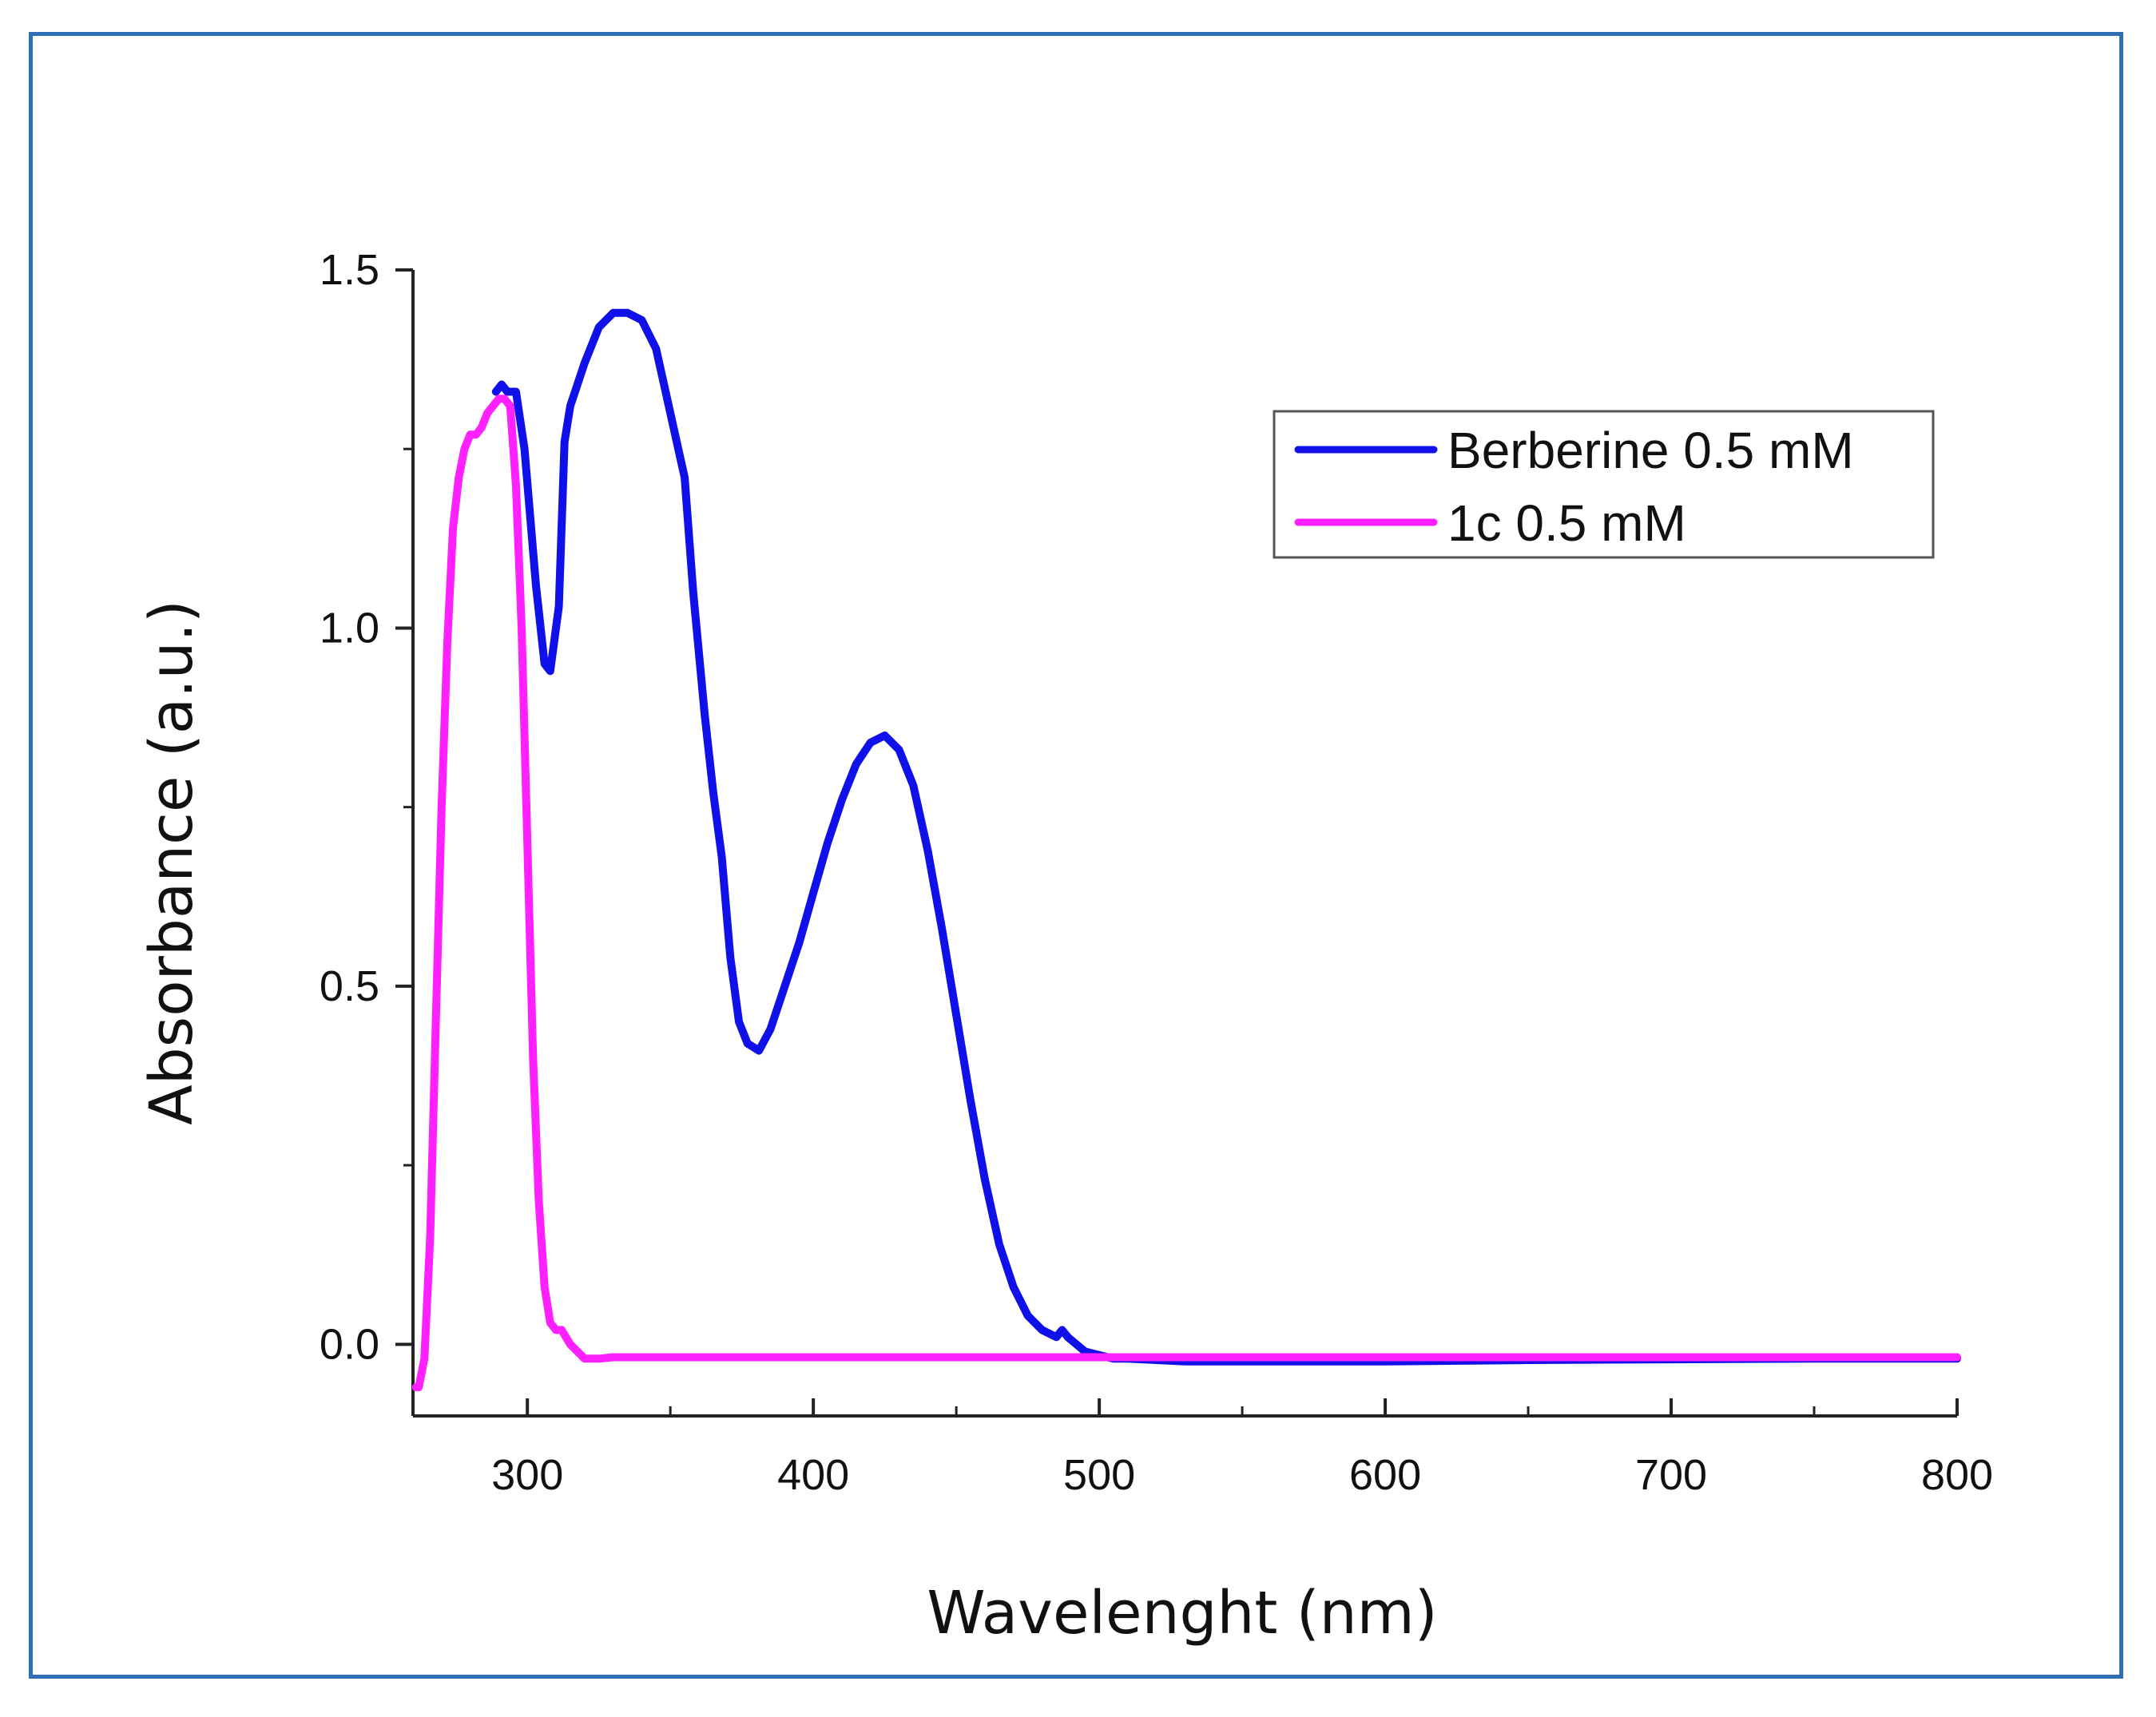  I want to click on legend-label-1c: 1c 0.5 mM, so click(1566, 523).